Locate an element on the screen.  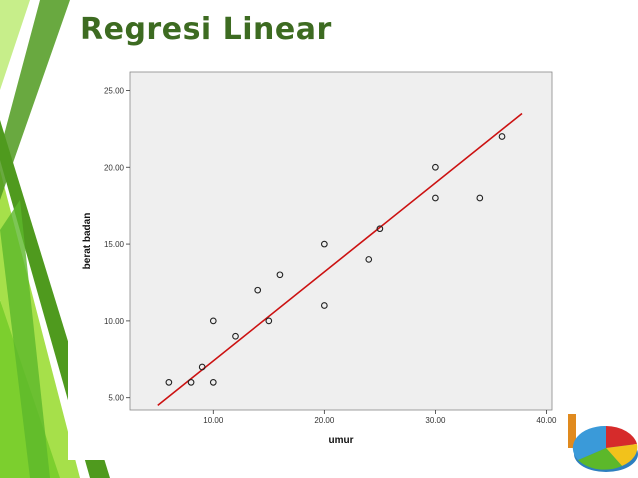
pie-icon-block is located at coordinates (572, 431).